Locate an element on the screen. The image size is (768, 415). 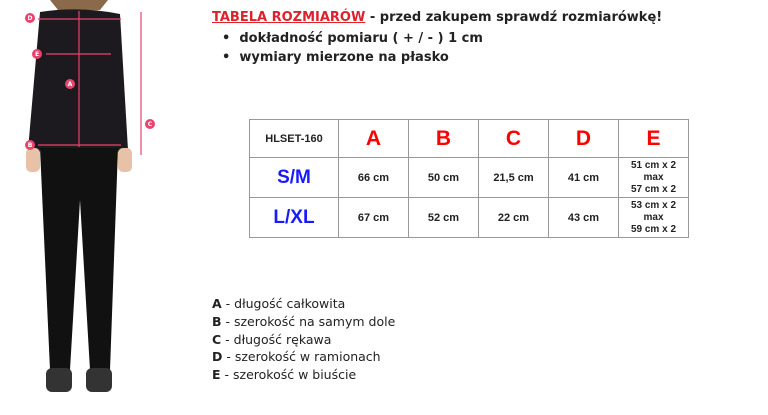
legend-item: E - szerokość w biuście is located at coordinates (284, 374).